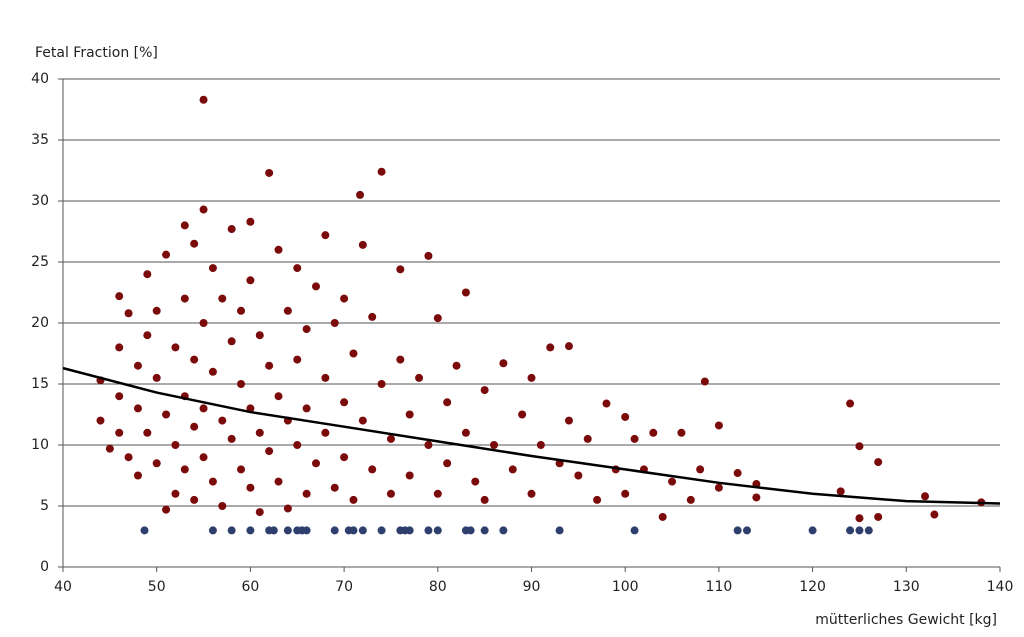 This screenshot has width=1024, height=637. I want to click on y-tick-label: 5, so click(44, 506).